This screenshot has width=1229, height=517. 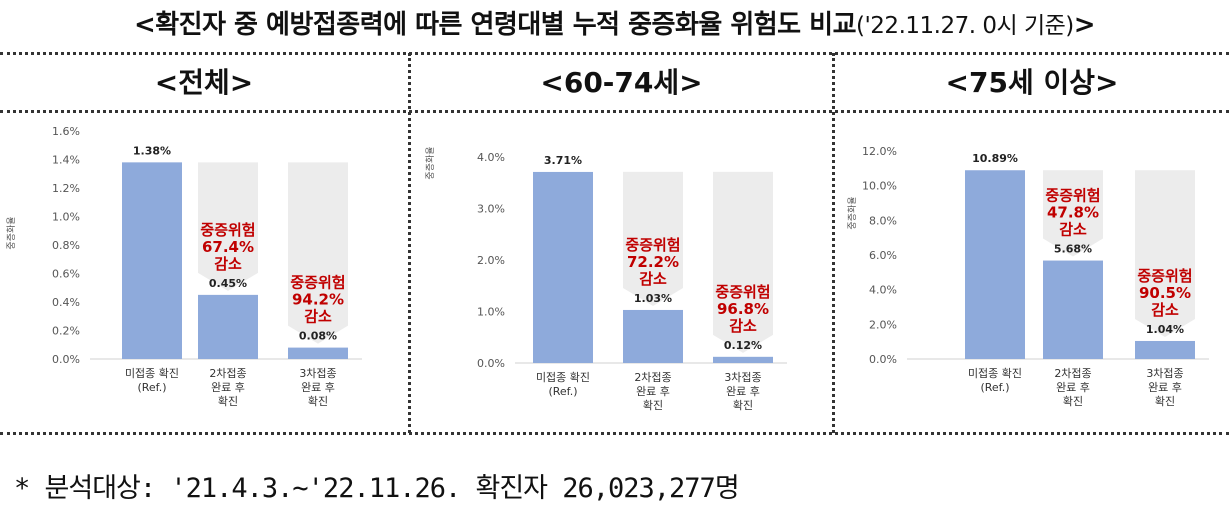 What do you see at coordinates (1032, 82) in the screenshot?
I see `panel-label-75-plus: <75세 이상>` at bounding box center [1032, 82].